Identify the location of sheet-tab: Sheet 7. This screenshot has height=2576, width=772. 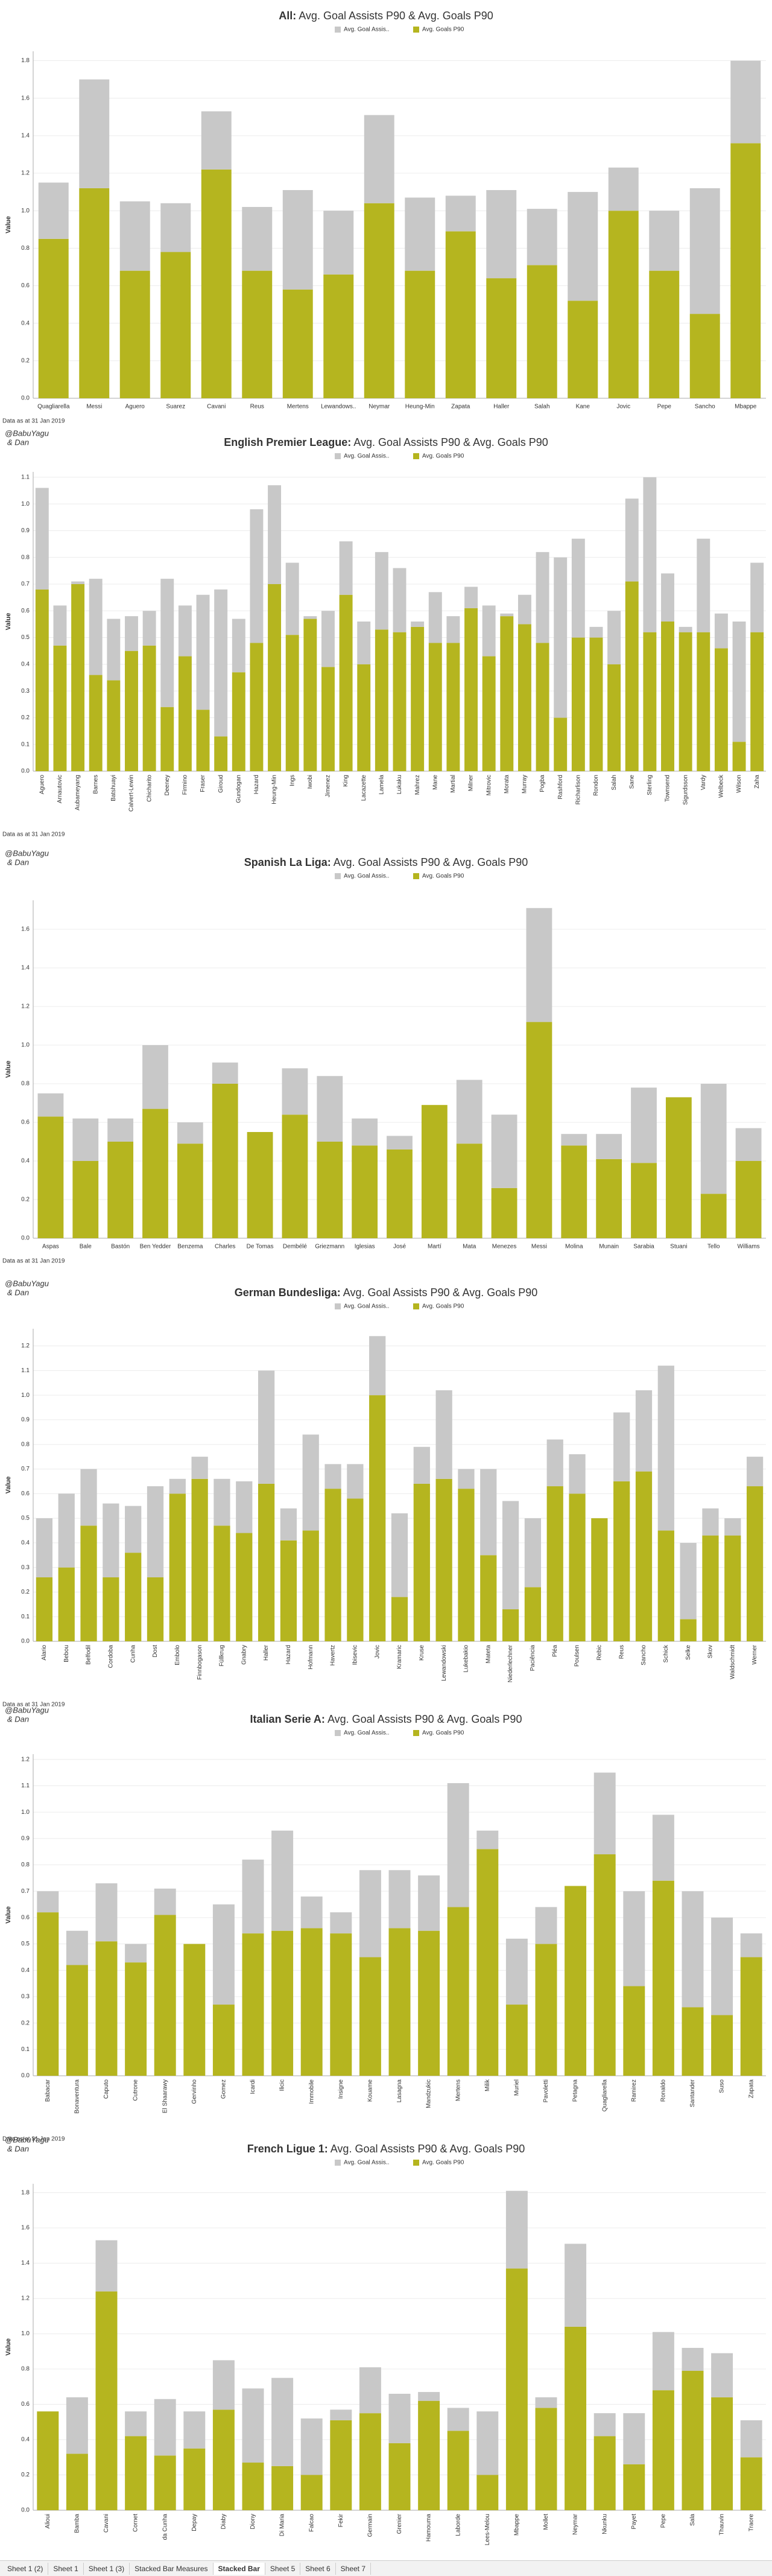
(354, 2568).